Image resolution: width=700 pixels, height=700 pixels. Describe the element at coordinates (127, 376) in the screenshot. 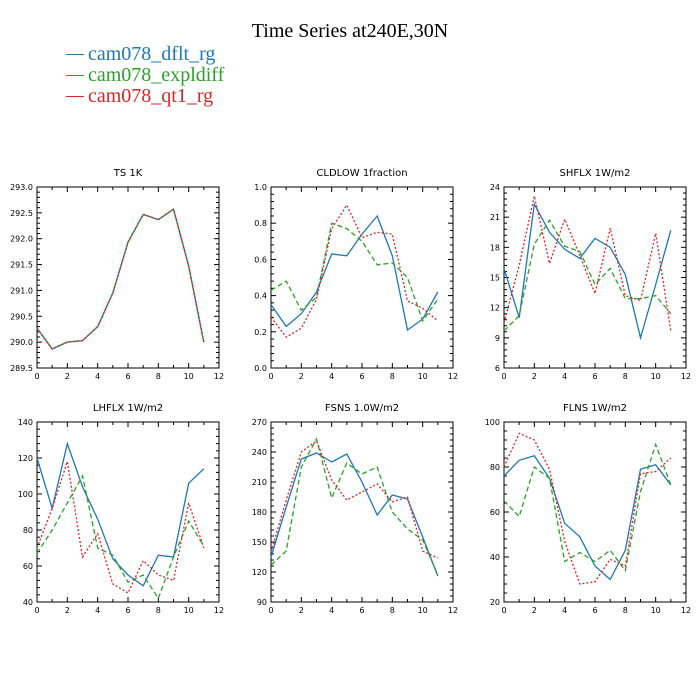

I see `chart-1-x-tick-label: 6` at that location.